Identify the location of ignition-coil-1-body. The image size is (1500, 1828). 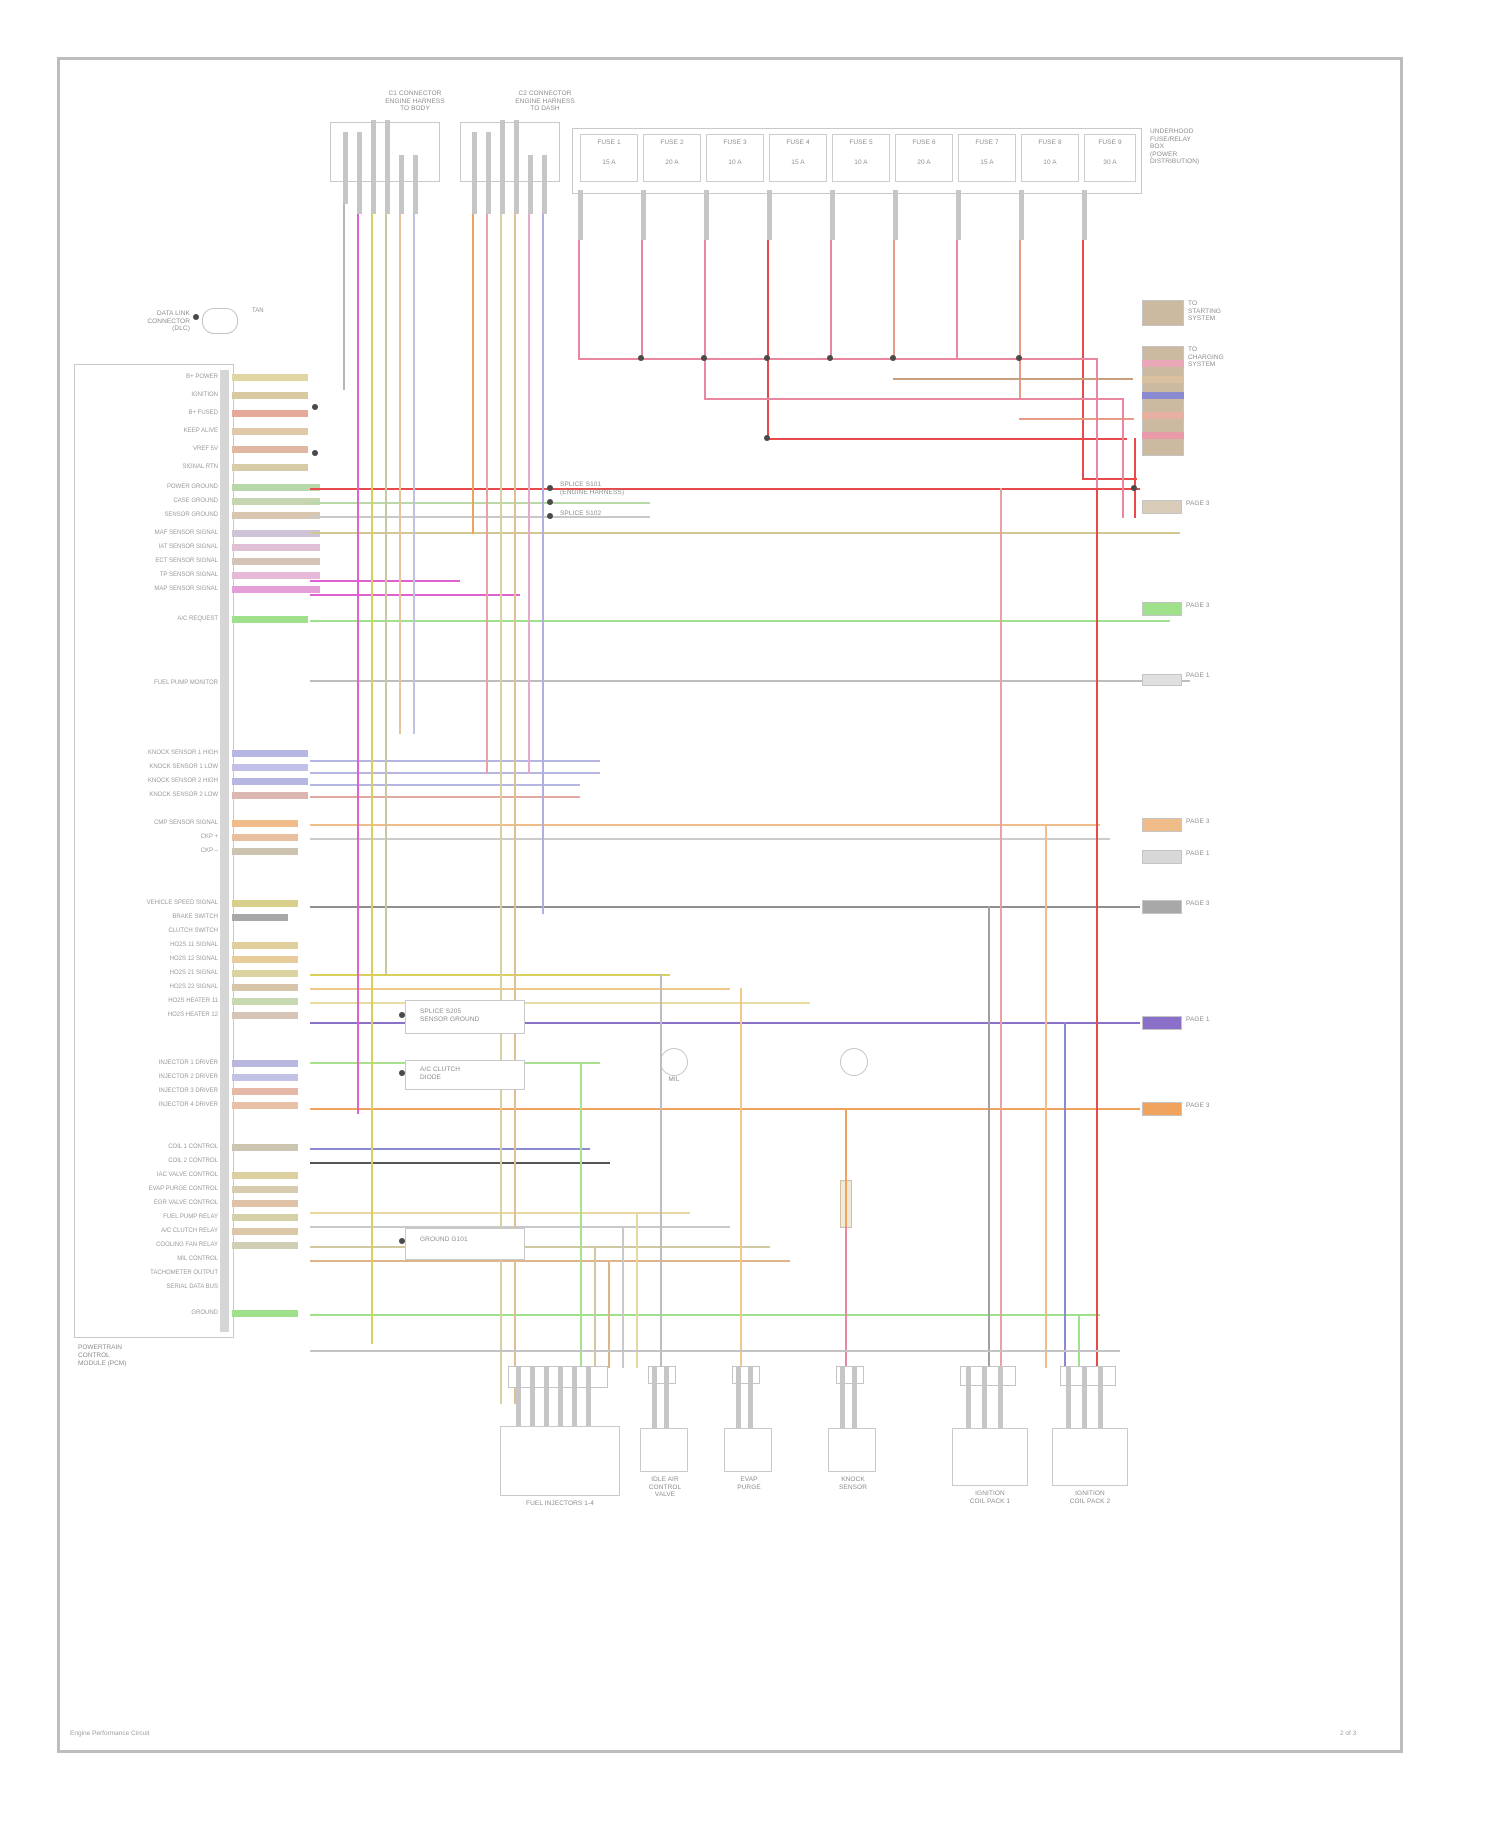
(990, 1457).